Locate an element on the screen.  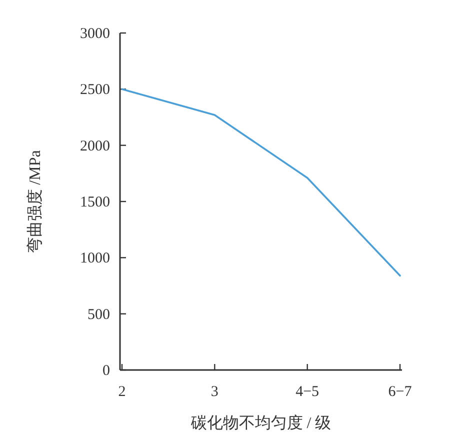
y-tick-label: 0 is located at coordinates (106, 371).